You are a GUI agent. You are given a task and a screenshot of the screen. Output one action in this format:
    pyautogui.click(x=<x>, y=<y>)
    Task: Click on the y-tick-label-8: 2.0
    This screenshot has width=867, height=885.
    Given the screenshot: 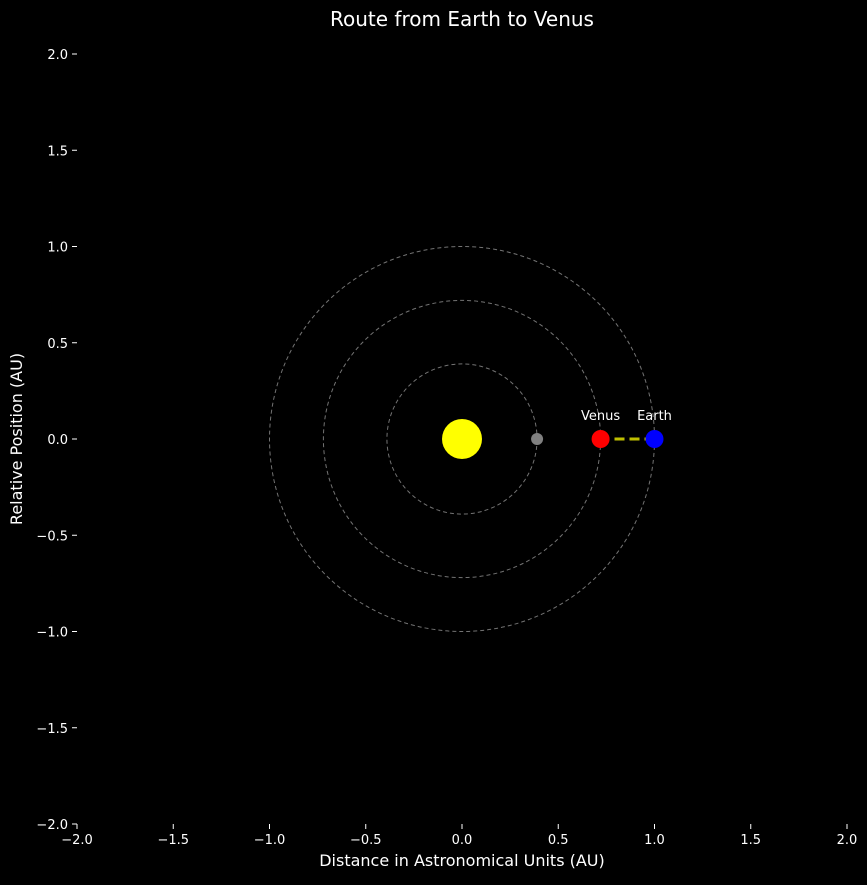 What is the action you would take?
    pyautogui.click(x=57, y=55)
    